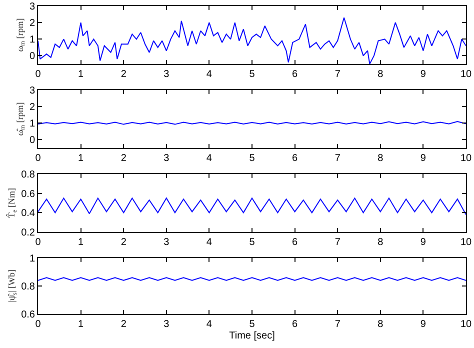 The image size is (474, 348). Describe the element at coordinates (28, 233) in the screenshot. I see `y-tick-label: 0.2` at that location.